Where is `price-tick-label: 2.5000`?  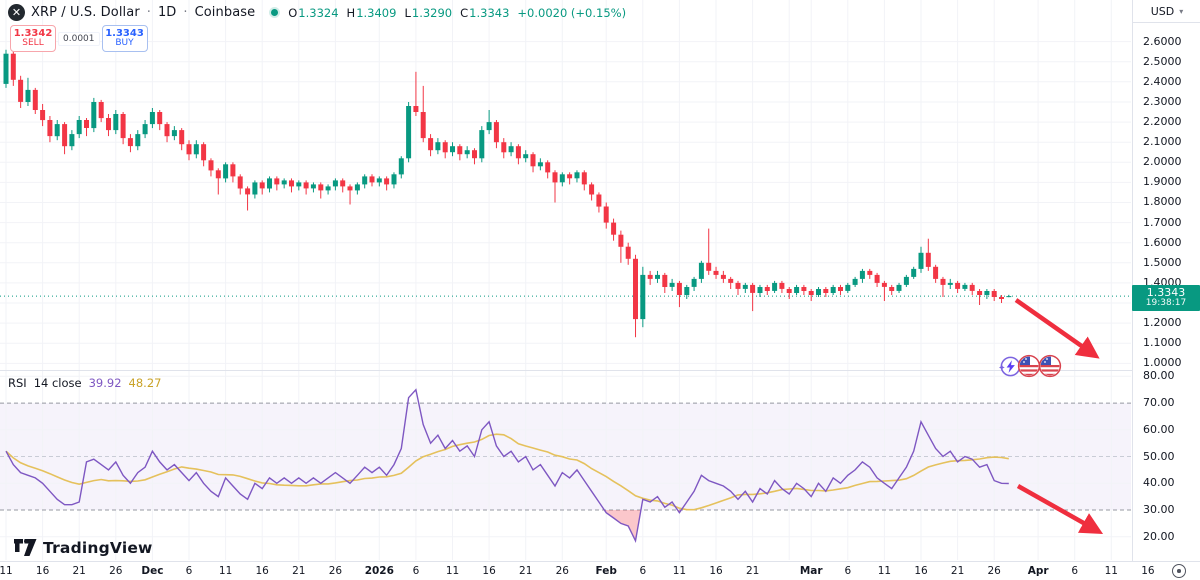
price-tick-label: 2.5000 is located at coordinates (1162, 61).